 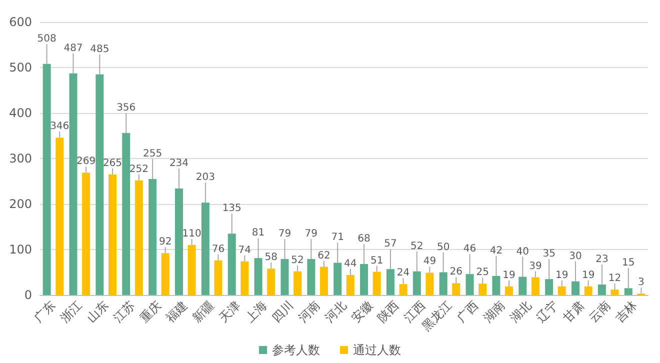 I want to click on y-tick-label: 0, so click(x=28, y=295).